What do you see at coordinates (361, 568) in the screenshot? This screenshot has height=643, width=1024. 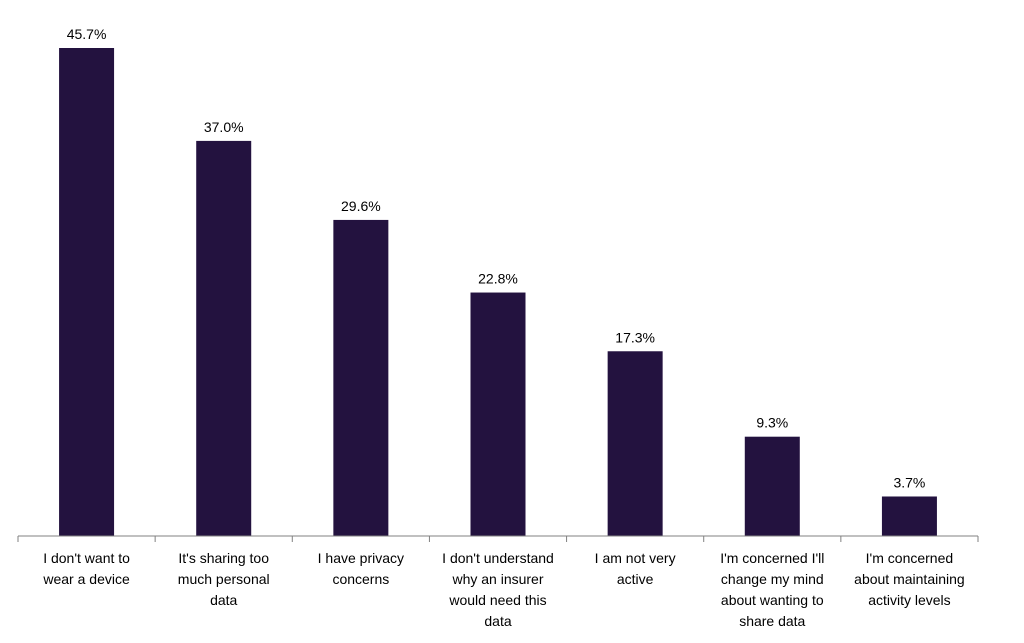 I see `category-label: I have privacy concerns` at bounding box center [361, 568].